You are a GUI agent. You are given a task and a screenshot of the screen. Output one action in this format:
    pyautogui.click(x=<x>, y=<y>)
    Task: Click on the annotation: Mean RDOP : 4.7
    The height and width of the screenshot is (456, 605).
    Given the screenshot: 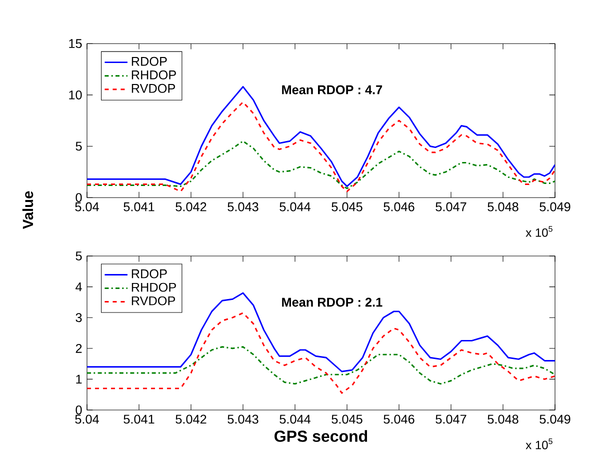 What is the action you would take?
    pyautogui.click(x=332, y=89)
    